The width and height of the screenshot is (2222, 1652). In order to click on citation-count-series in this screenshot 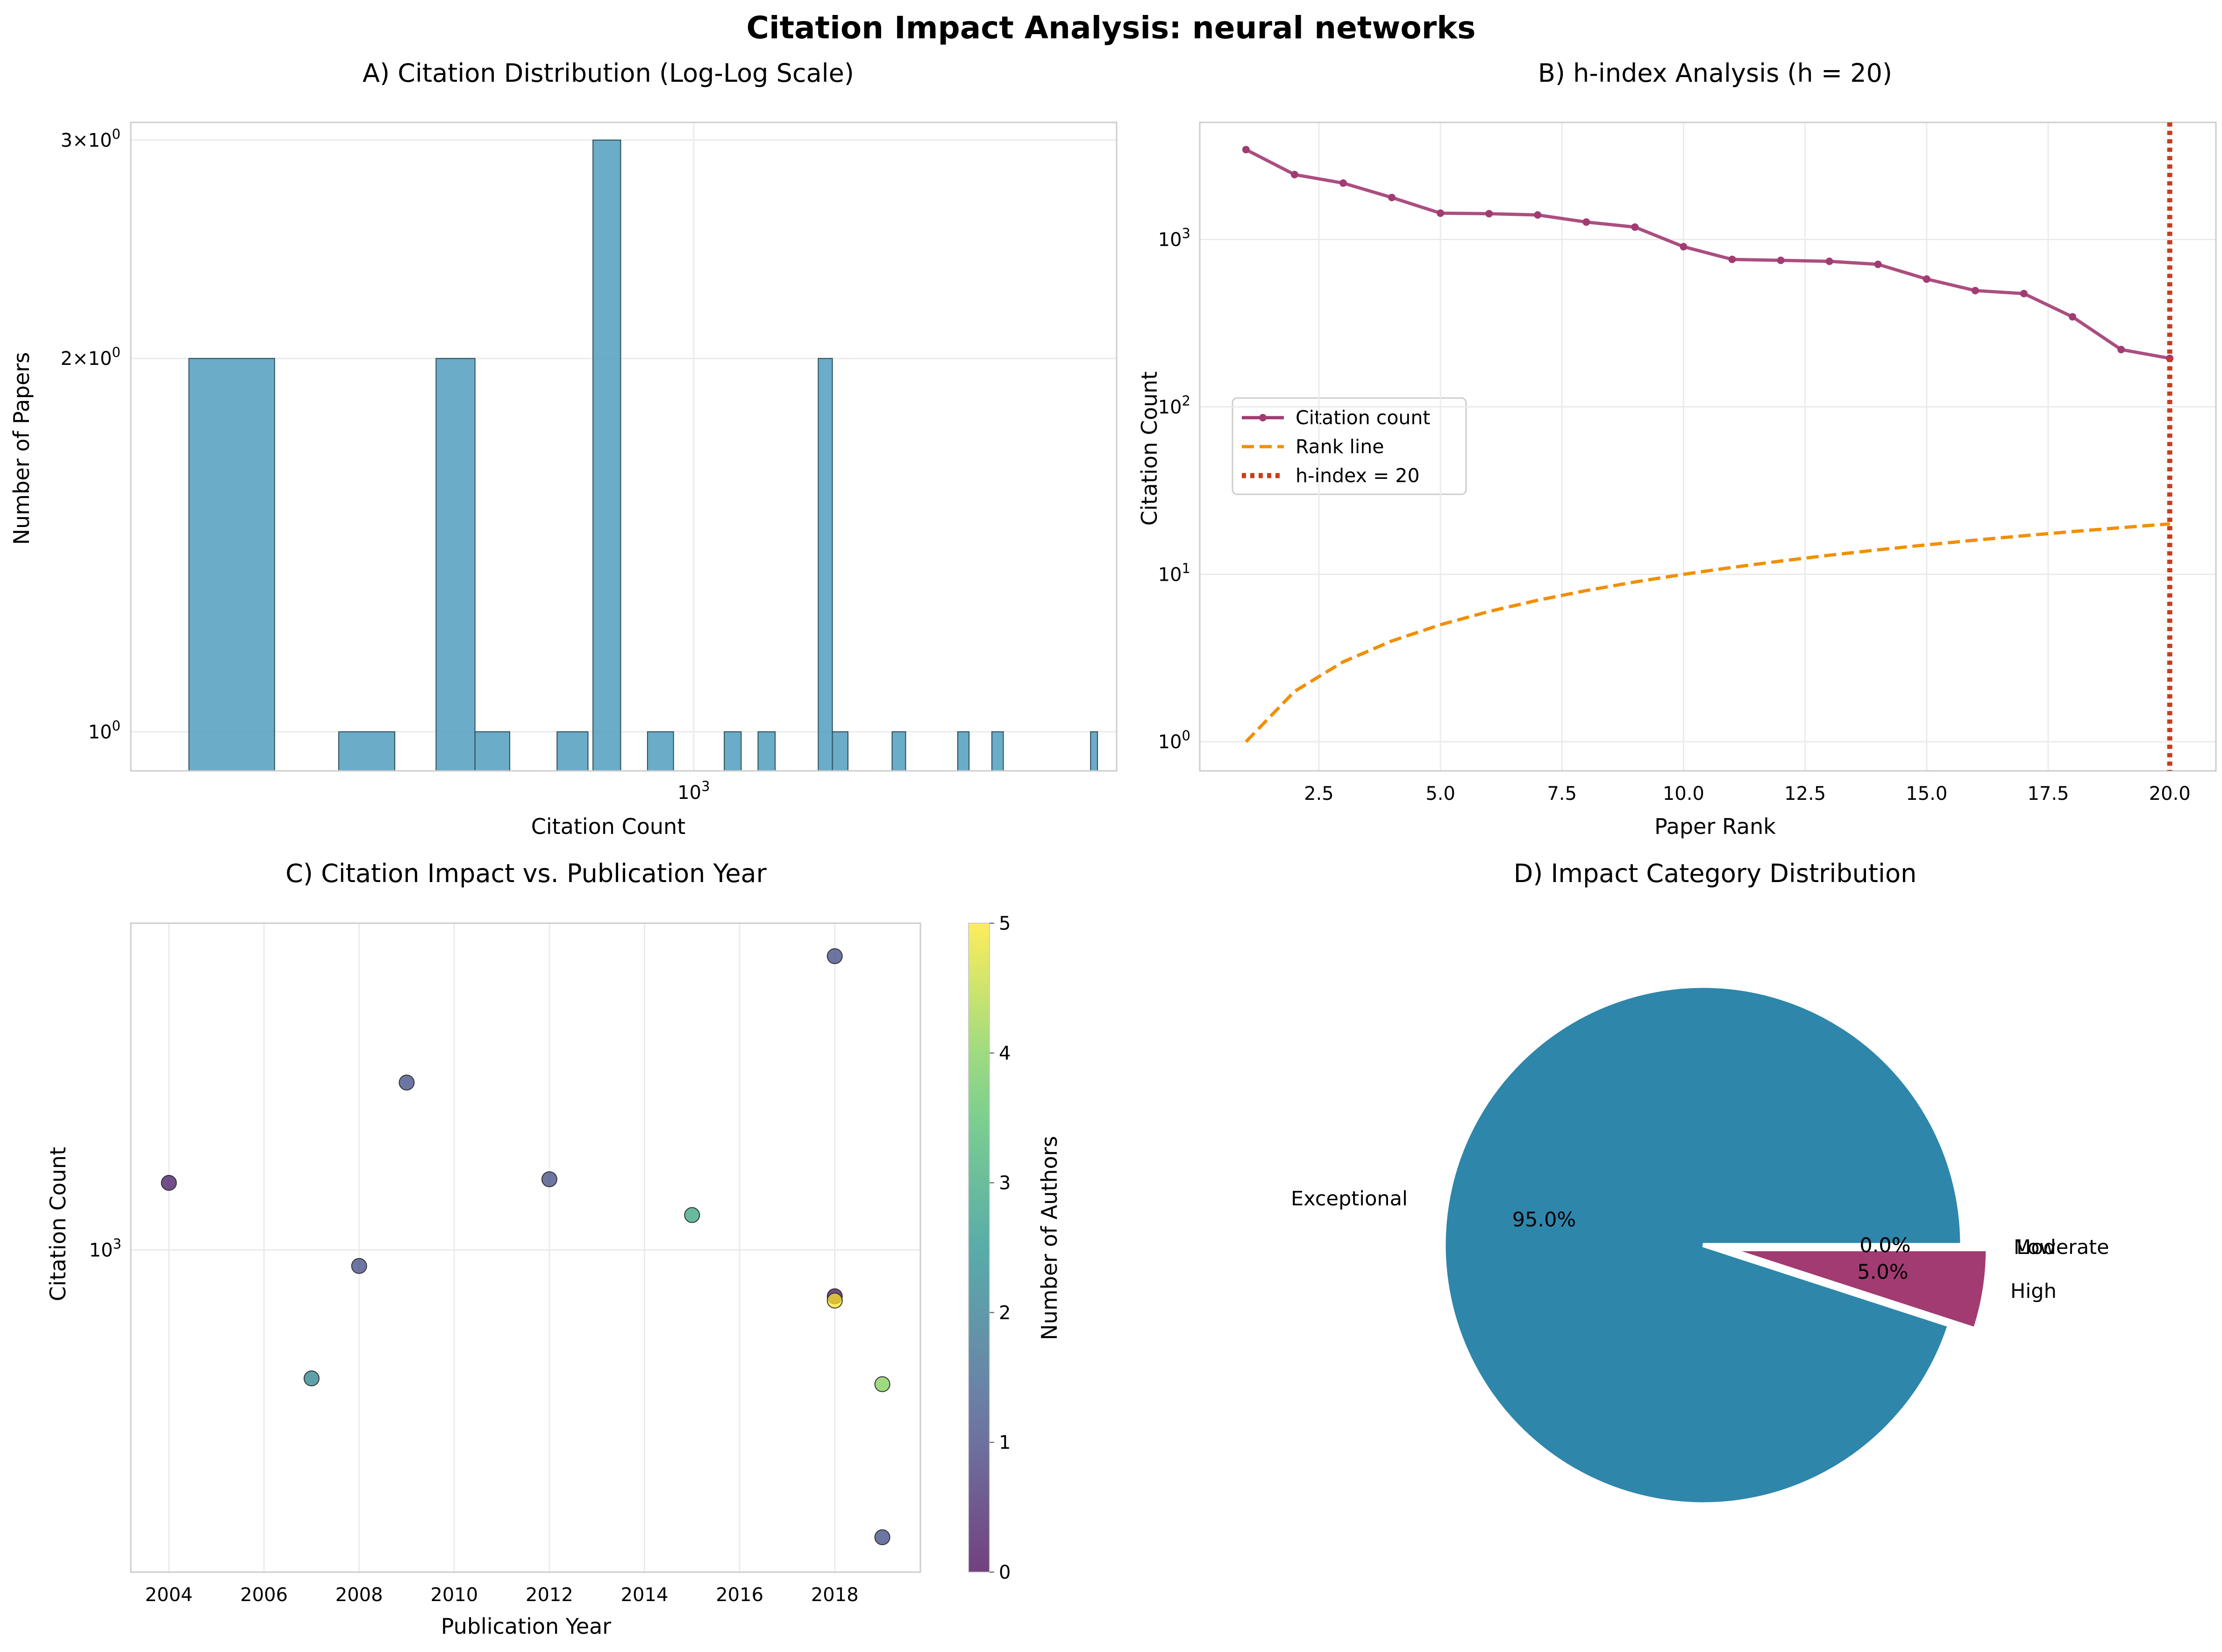, I will do `click(1707, 254)`.